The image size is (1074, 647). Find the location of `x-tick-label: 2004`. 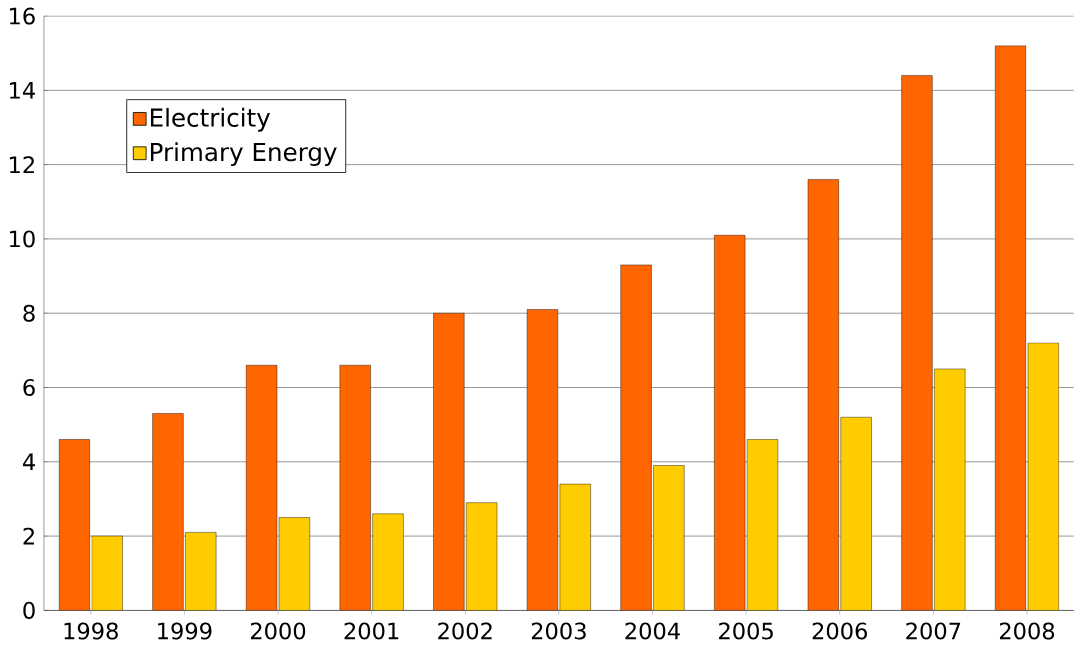

x-tick-label: 2004 is located at coordinates (652, 631).